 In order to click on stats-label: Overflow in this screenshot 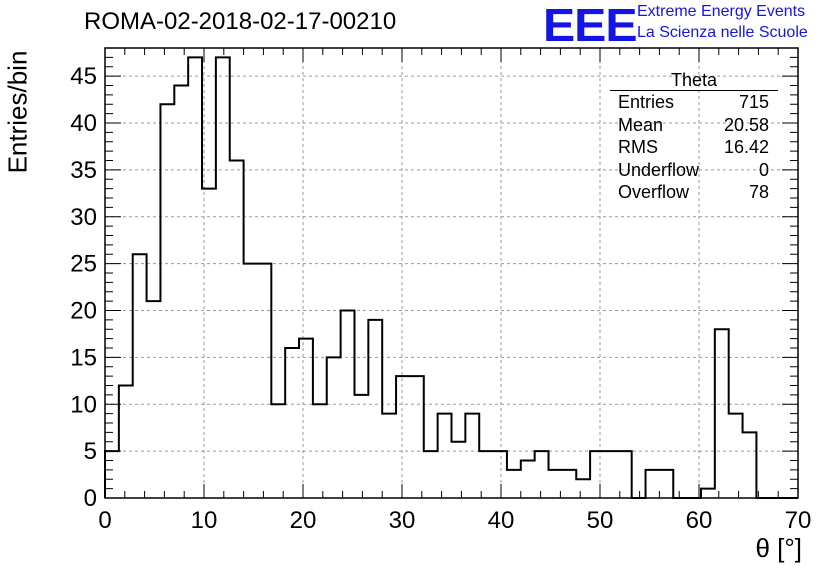, I will do `click(654, 192)`.